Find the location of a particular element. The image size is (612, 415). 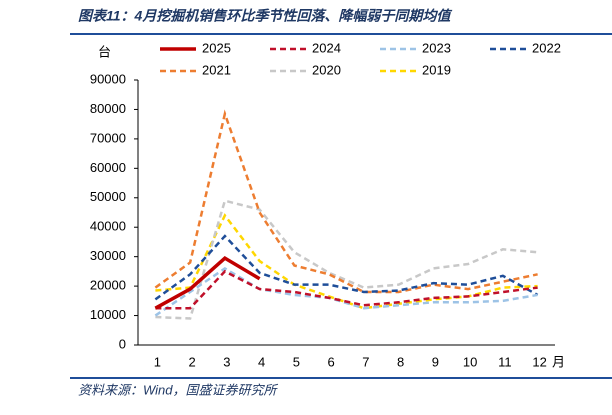

x-tick-label: 4 is located at coordinates (261, 361).